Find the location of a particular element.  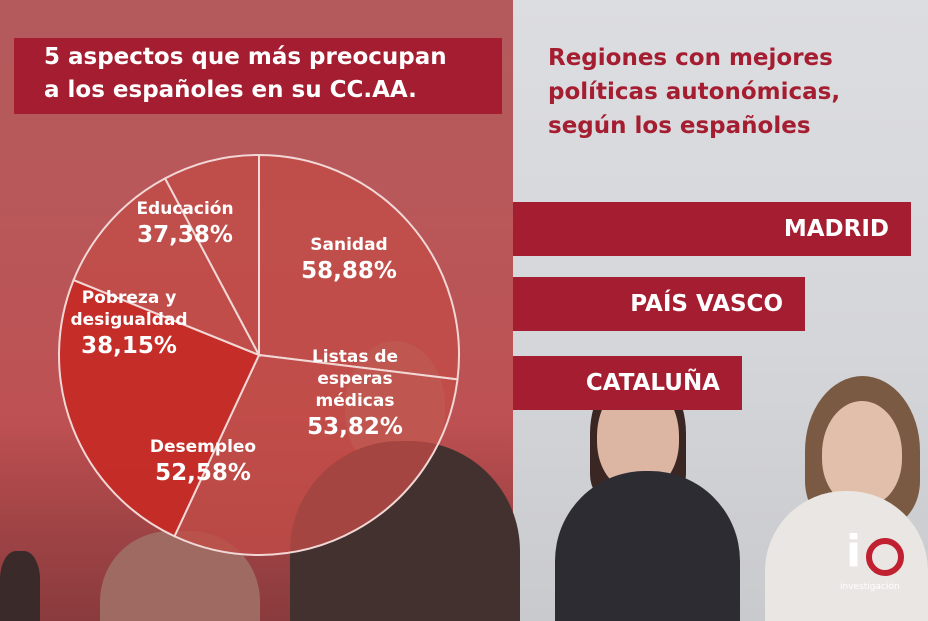

pie-slice-label: Educación is located at coordinates (184, 209).